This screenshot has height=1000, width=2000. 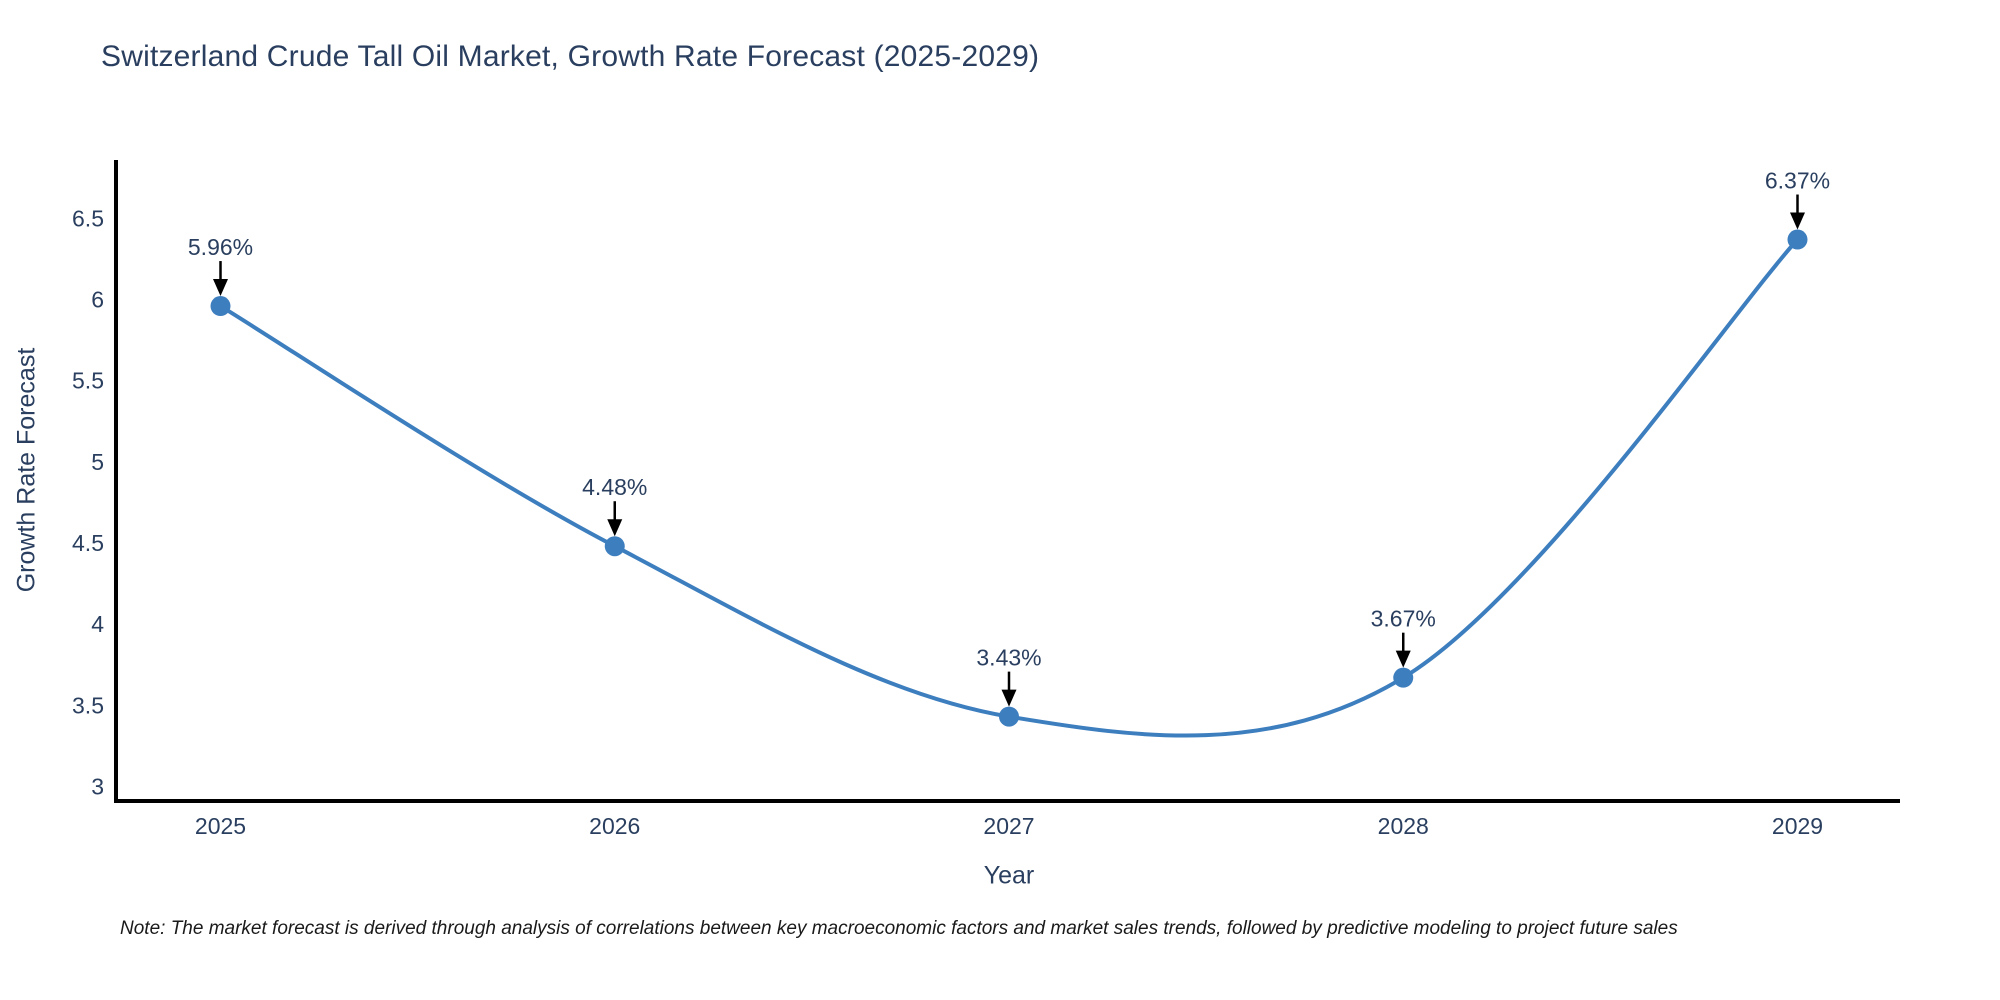 What do you see at coordinates (220, 826) in the screenshot?
I see `x-tick-label: 2025` at bounding box center [220, 826].